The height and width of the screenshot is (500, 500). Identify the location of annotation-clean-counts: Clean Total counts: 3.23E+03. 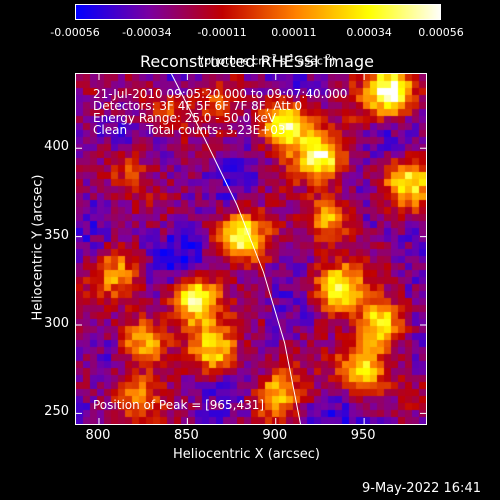
(189, 130).